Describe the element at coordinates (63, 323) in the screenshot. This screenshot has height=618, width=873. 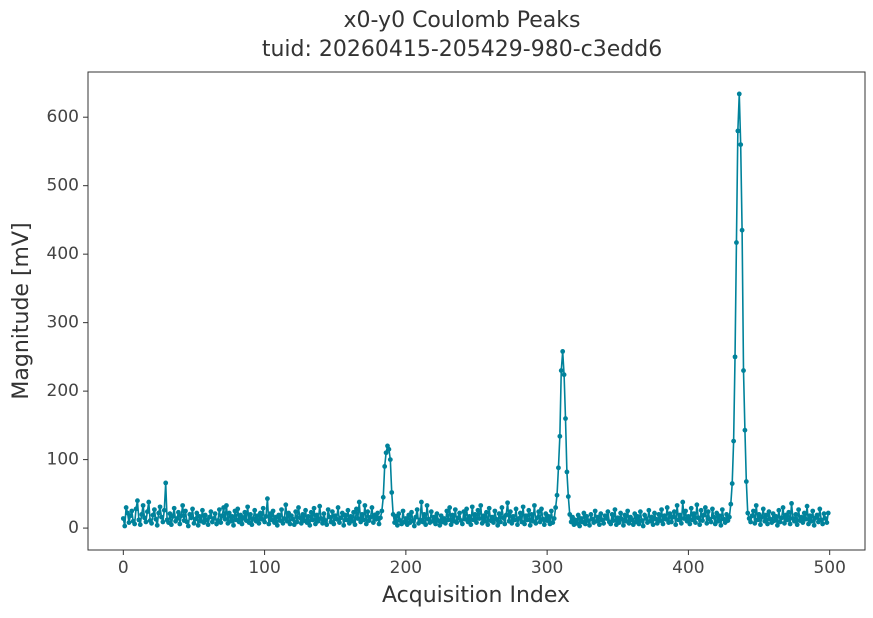
I see `y-tick-label: 300` at that location.